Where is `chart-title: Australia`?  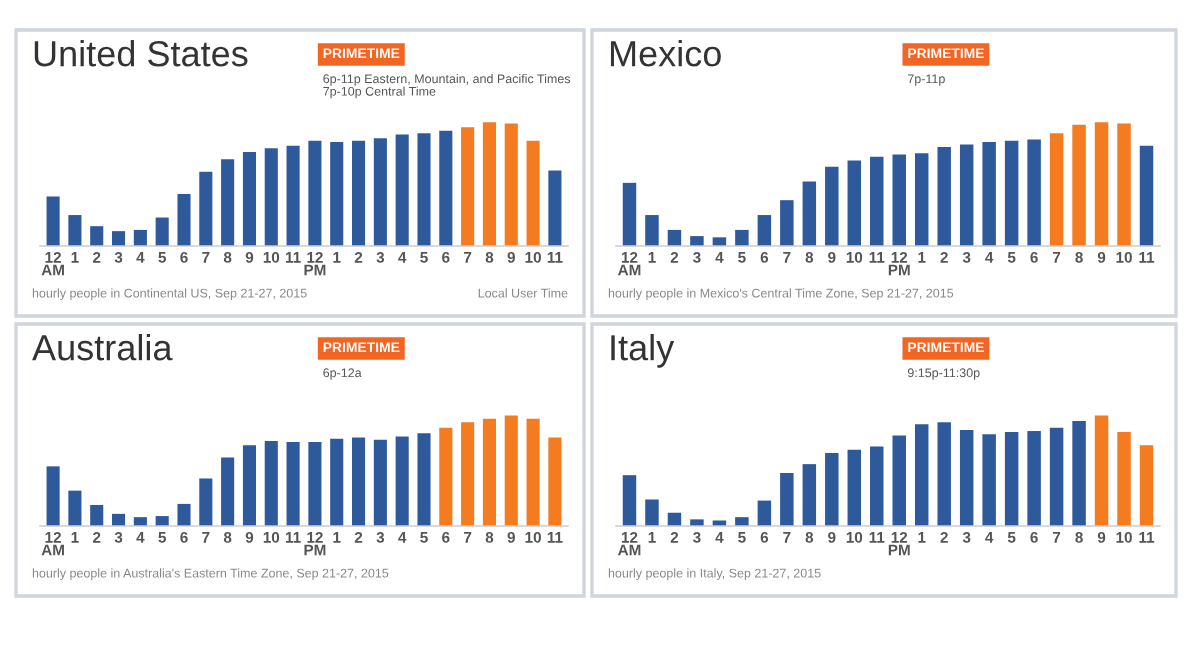 chart-title: Australia is located at coordinates (102, 347).